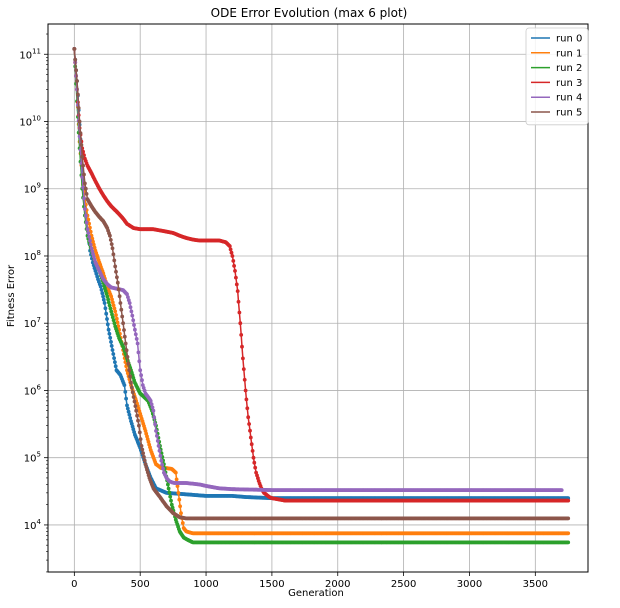 The image size is (620, 608). What do you see at coordinates (557, 76) in the screenshot?
I see `legend: run 0 run 1 run 2 run 3 run 4 run 5` at bounding box center [557, 76].